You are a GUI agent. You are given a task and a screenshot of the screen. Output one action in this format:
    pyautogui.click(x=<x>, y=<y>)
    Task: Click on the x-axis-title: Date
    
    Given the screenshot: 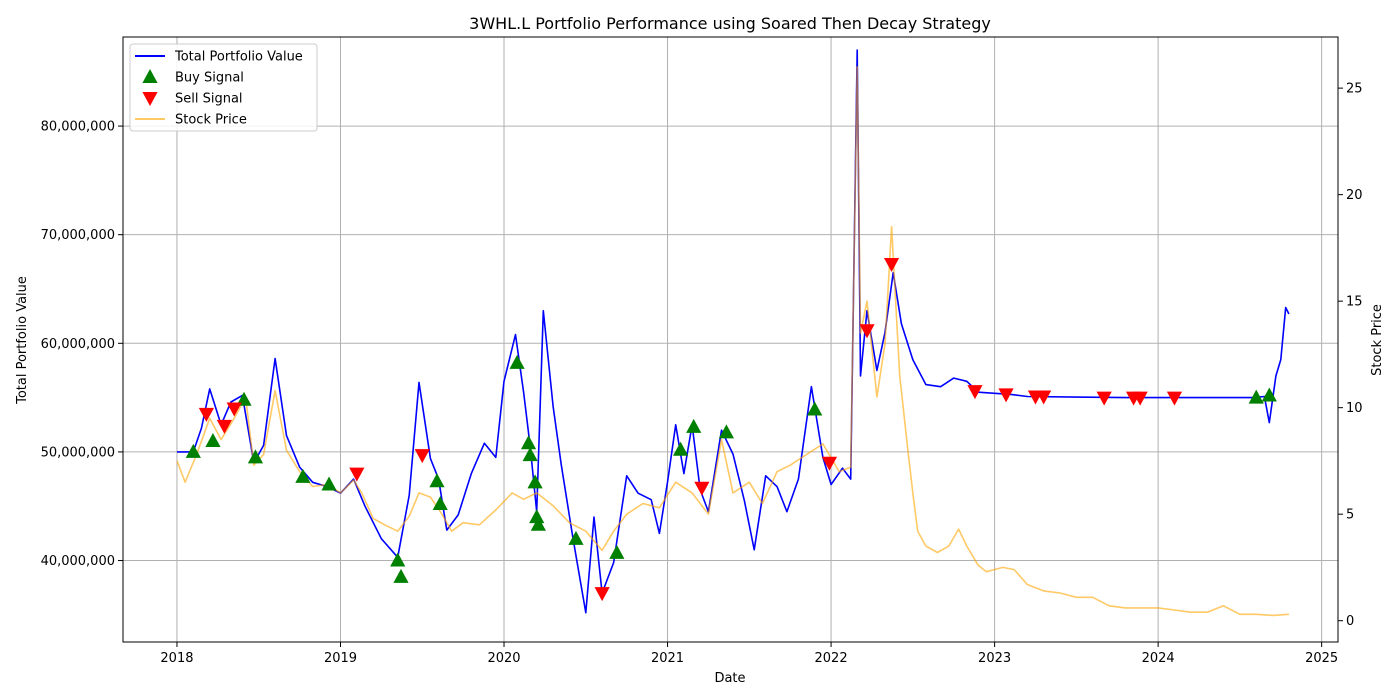 What is the action you would take?
    pyautogui.click(x=729, y=678)
    